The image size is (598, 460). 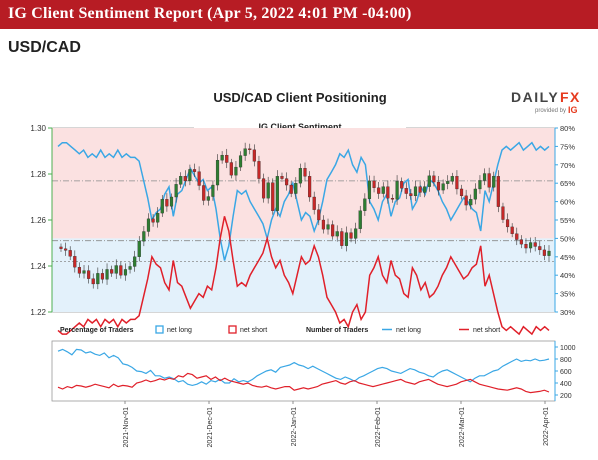 I want to click on legend-number-title: Number of Traders, so click(x=337, y=330).